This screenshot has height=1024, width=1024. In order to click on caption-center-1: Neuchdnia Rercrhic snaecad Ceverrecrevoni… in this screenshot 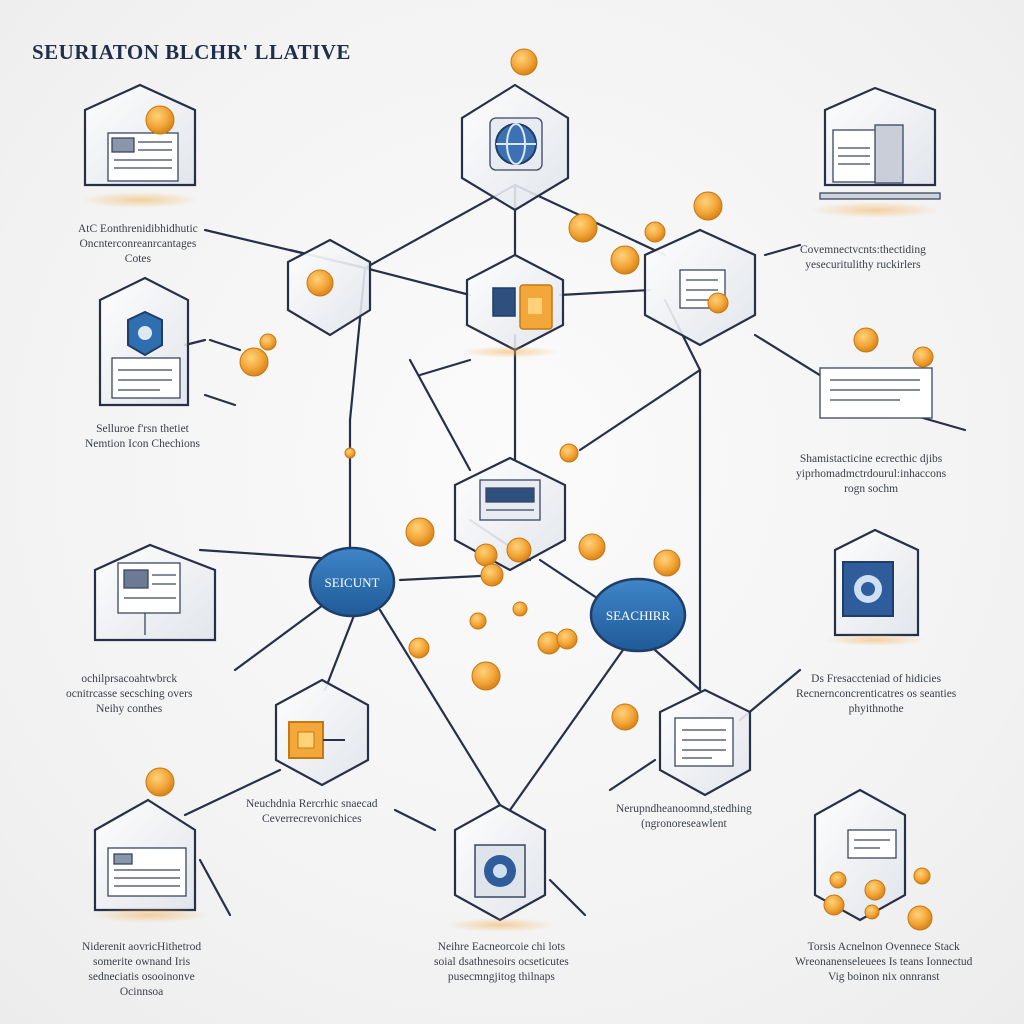, I will do `click(312, 811)`.